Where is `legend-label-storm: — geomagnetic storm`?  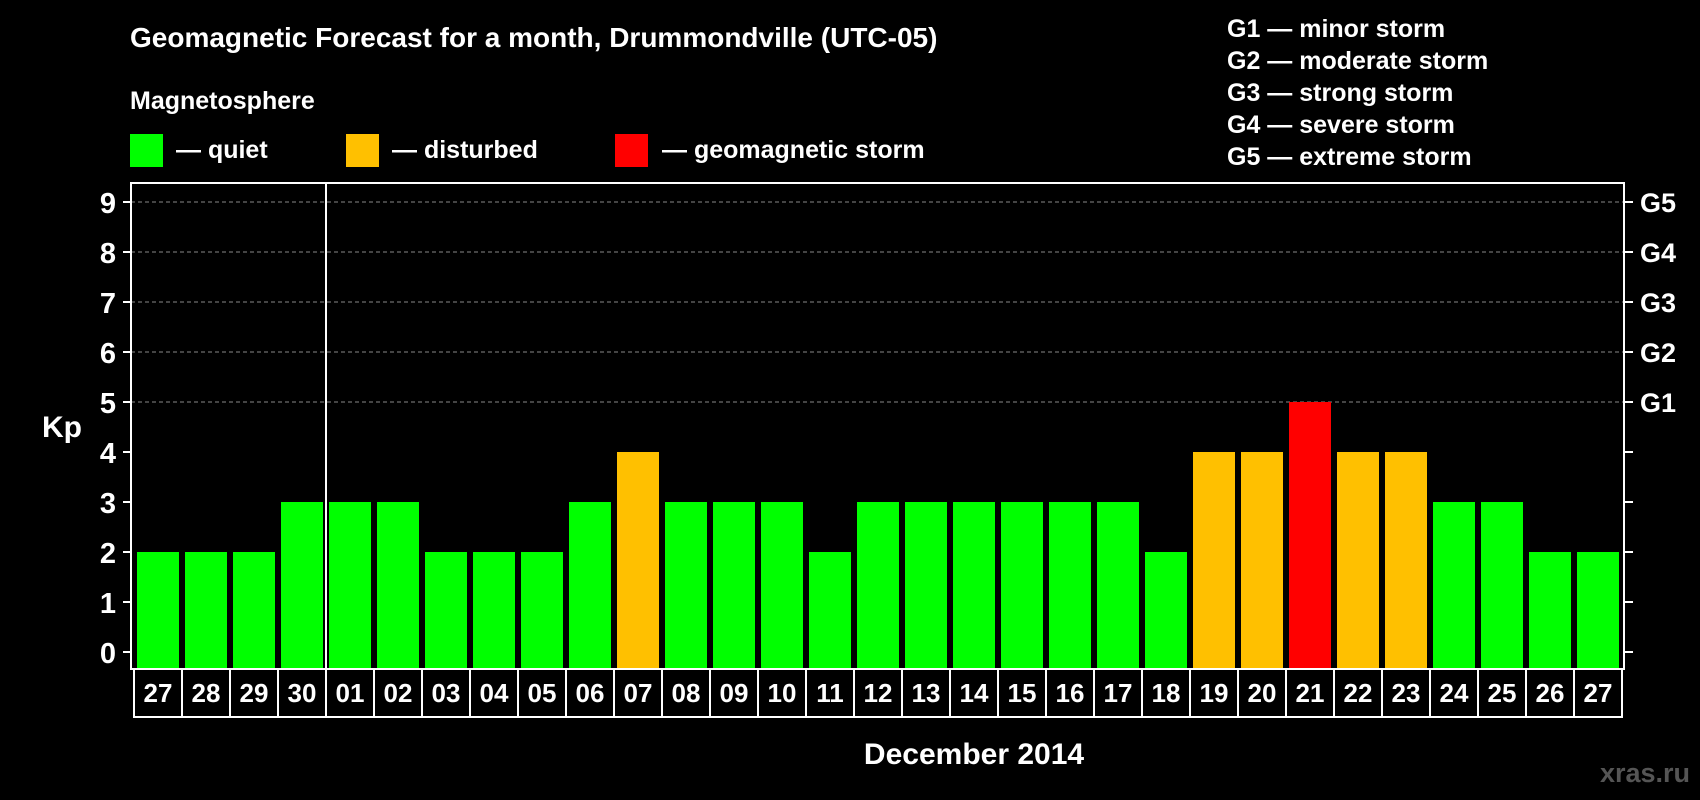
legend-label-storm: — geomagnetic storm is located at coordinates (793, 150).